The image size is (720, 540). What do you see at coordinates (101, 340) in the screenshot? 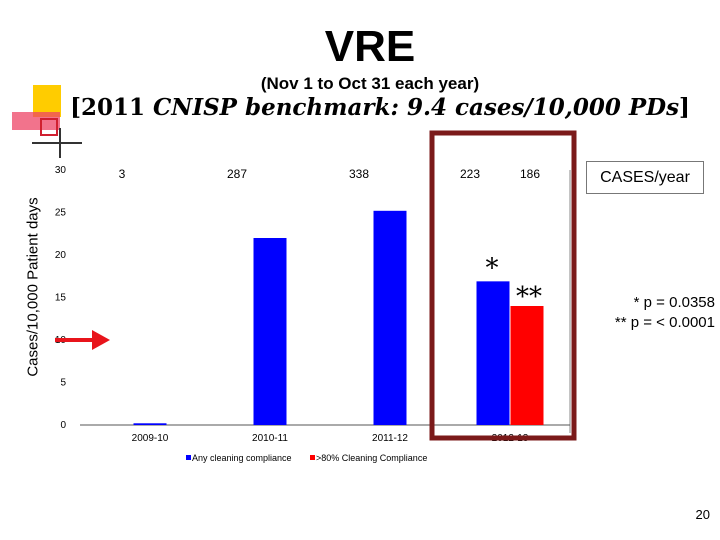
I see `arrow-head` at bounding box center [101, 340].